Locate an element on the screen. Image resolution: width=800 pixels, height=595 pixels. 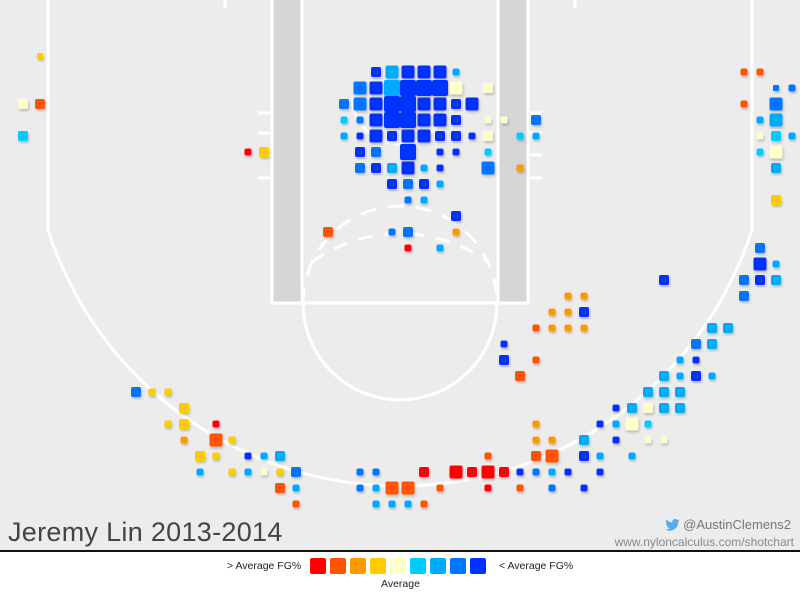
key-lane-right is located at coordinates (513, 151).